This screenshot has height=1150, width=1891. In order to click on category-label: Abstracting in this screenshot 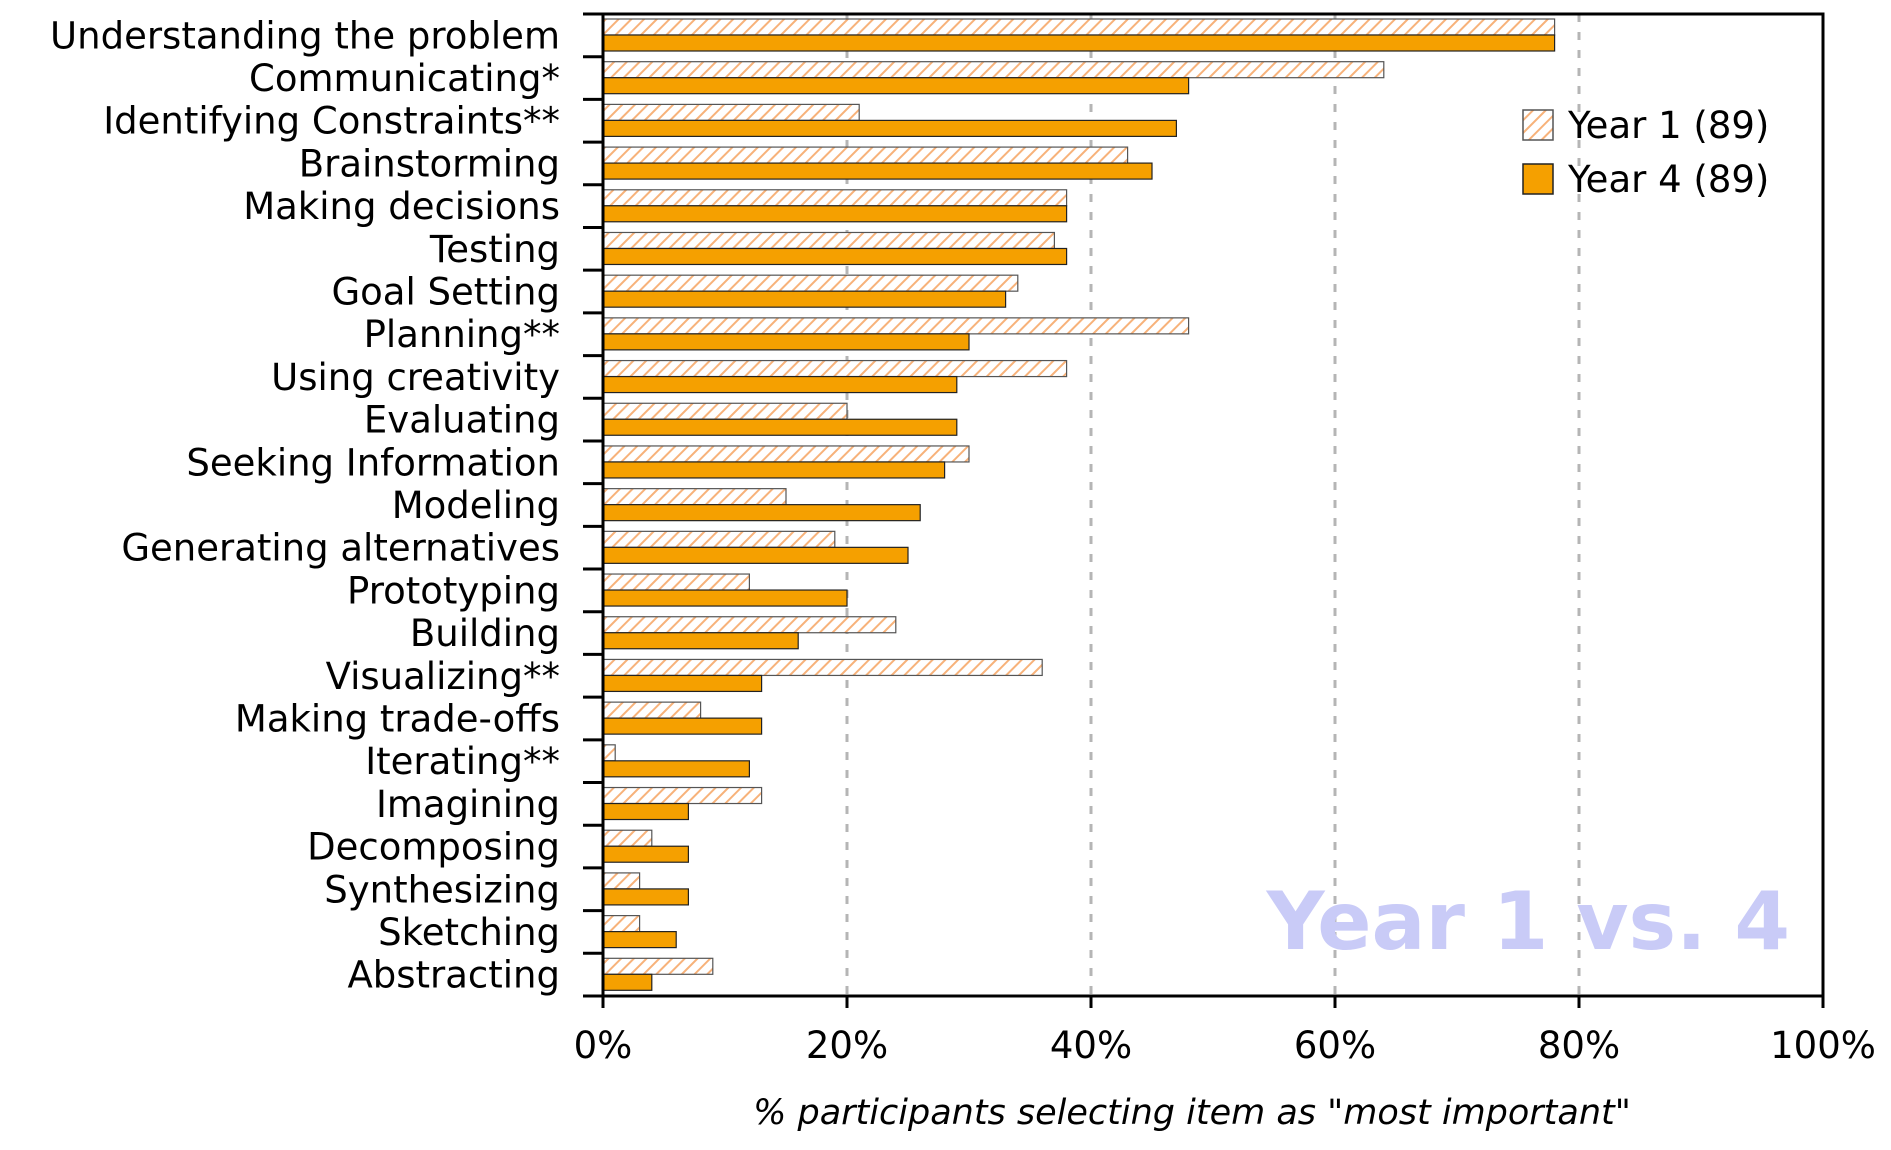, I will do `click(453, 975)`.